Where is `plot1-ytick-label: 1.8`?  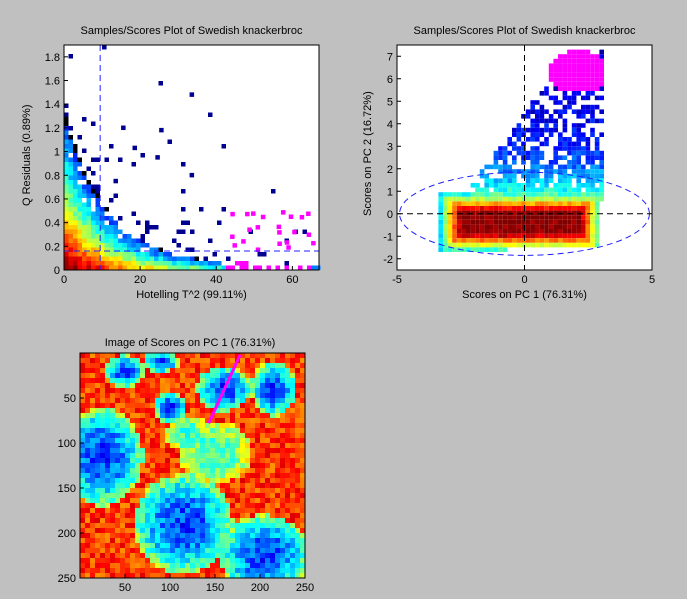
plot1-ytick-label: 1.8 is located at coordinates (52, 58).